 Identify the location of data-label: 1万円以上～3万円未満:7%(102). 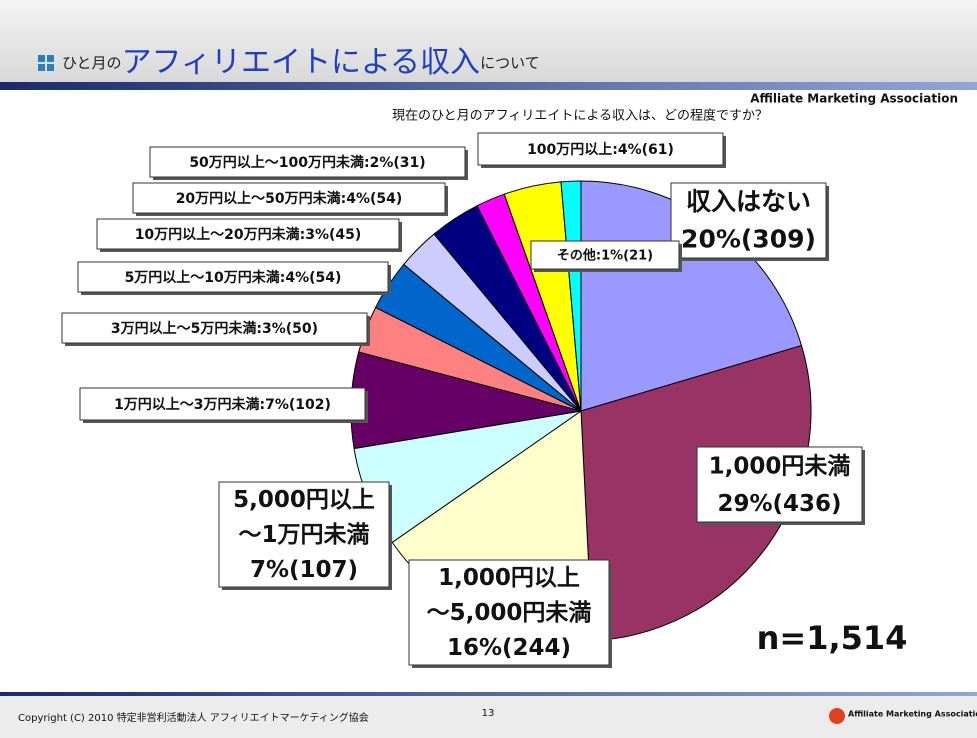
(223, 405).